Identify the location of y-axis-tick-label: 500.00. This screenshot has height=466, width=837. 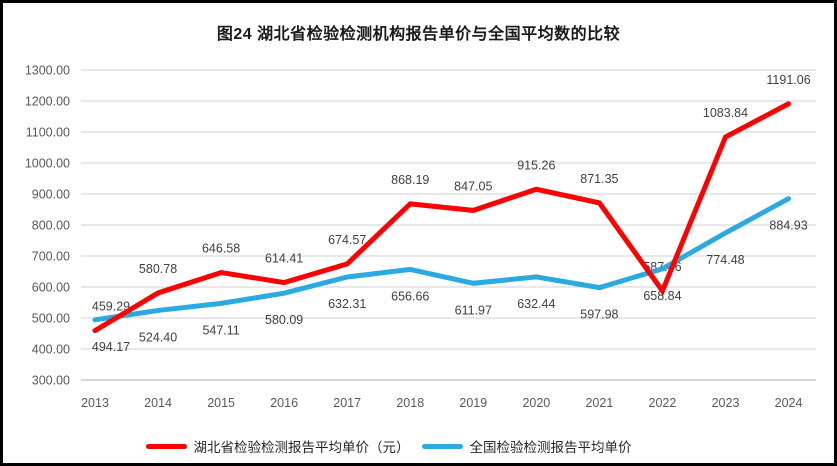
(51, 319).